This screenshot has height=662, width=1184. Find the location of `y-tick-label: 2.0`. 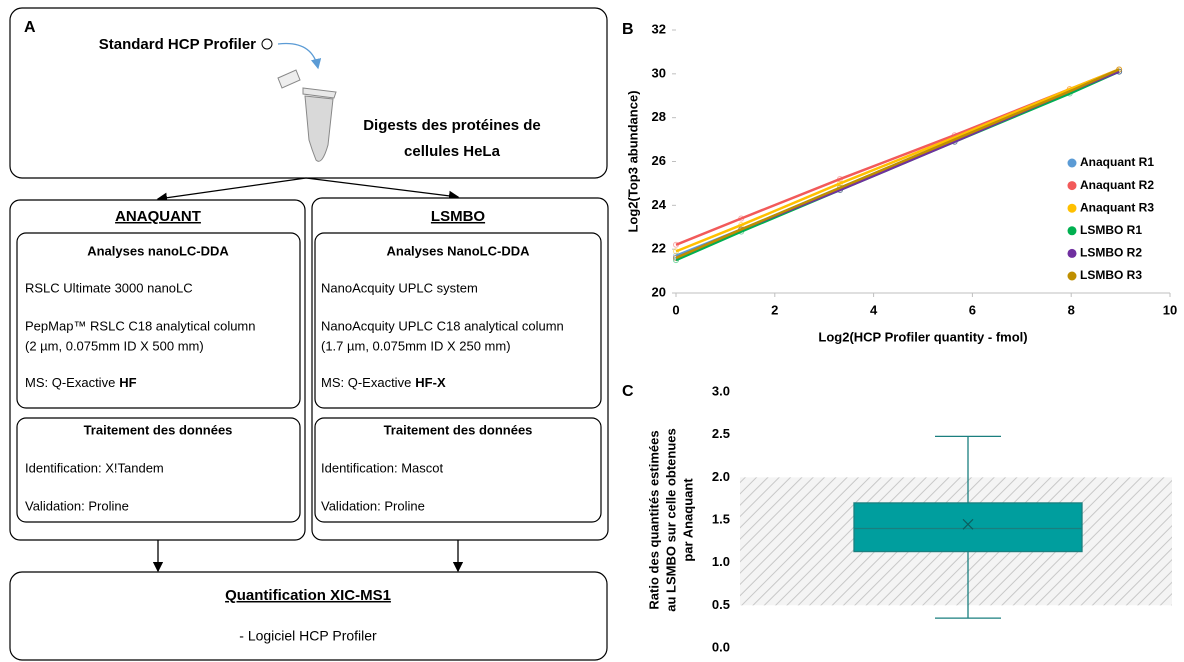

y-tick-label: 2.0 is located at coordinates (721, 476).